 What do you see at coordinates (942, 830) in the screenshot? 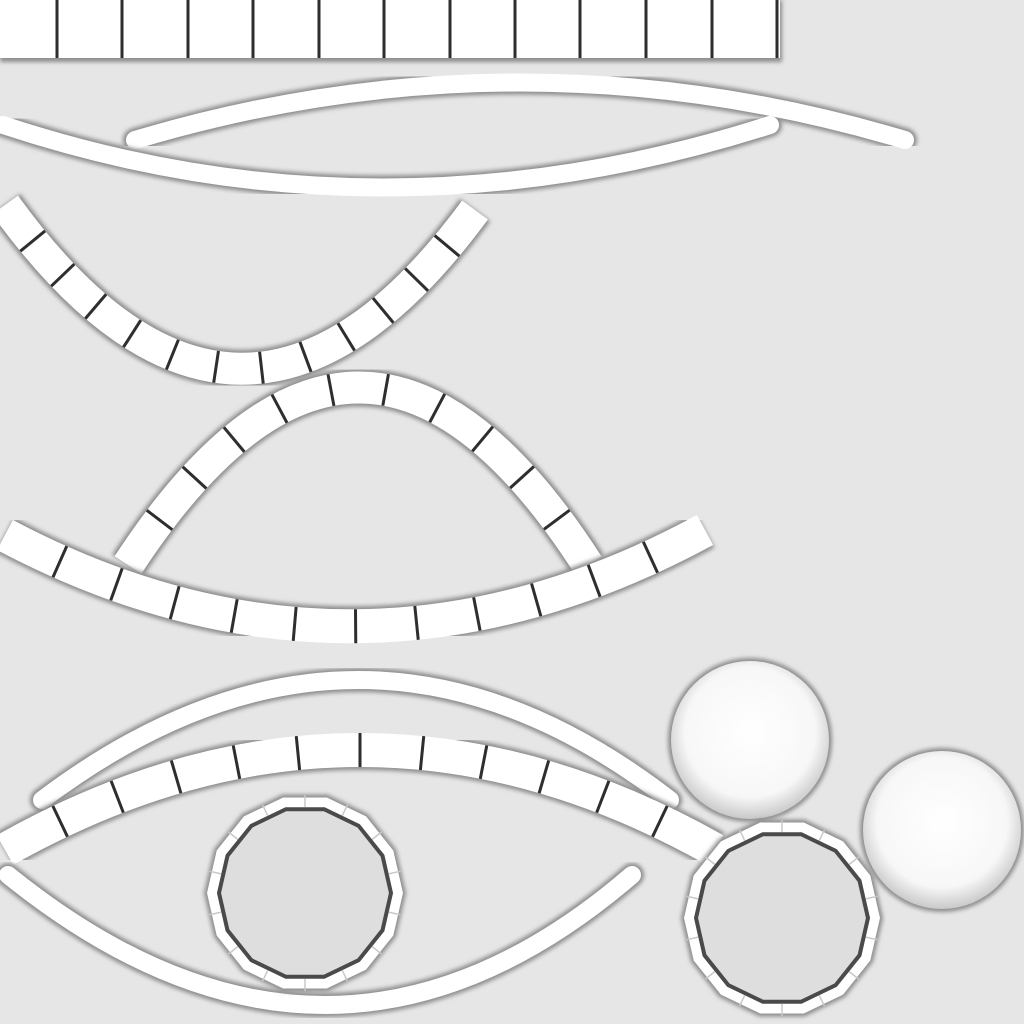
I see `disk-right` at bounding box center [942, 830].